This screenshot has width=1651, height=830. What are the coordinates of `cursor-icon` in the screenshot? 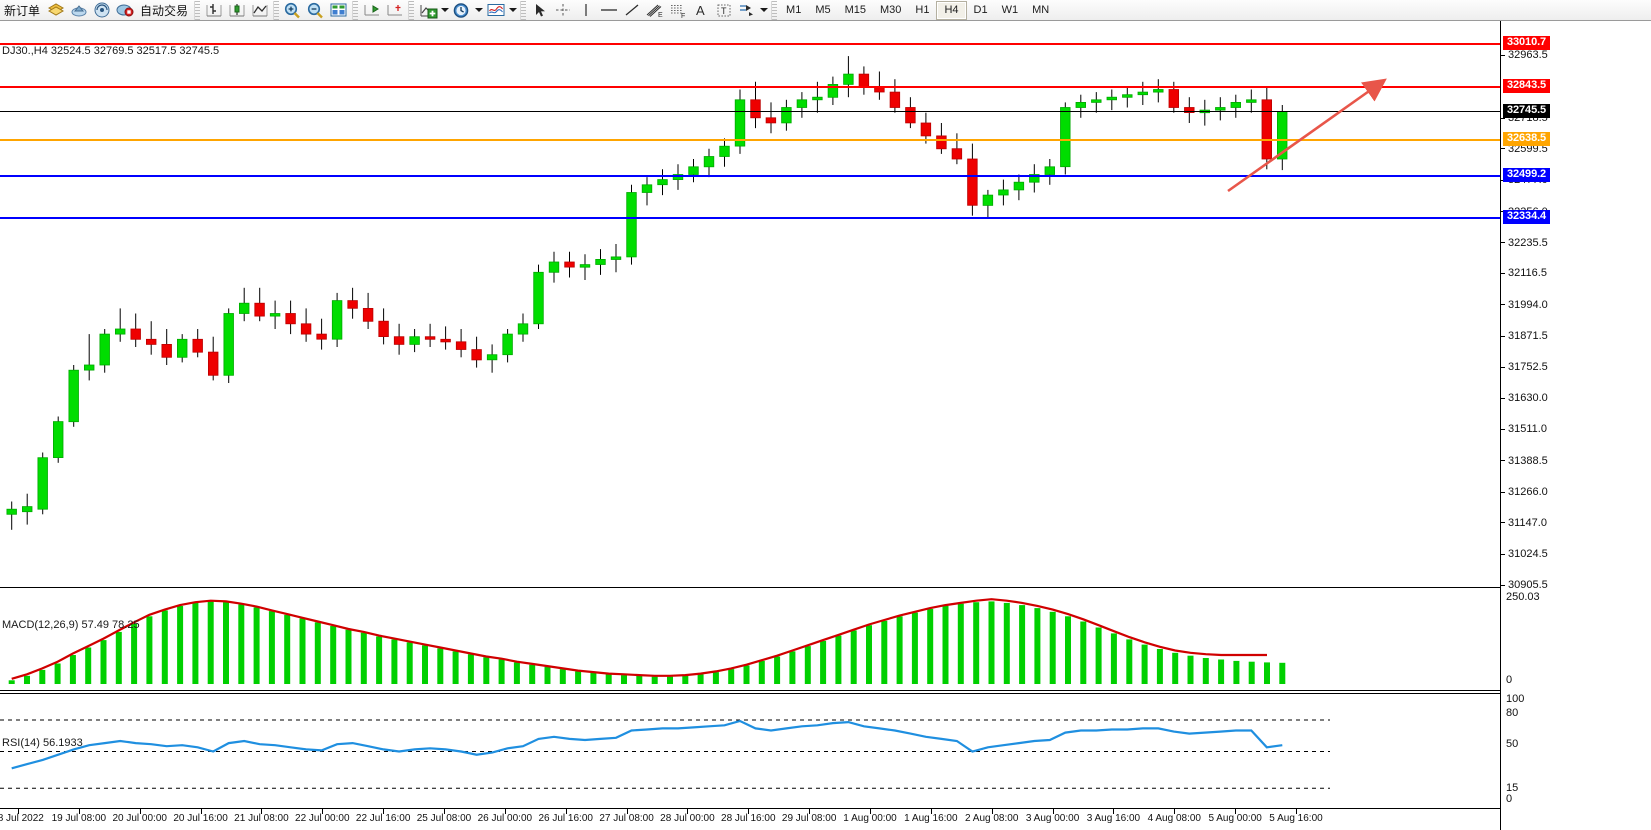 It's located at (539, 10).